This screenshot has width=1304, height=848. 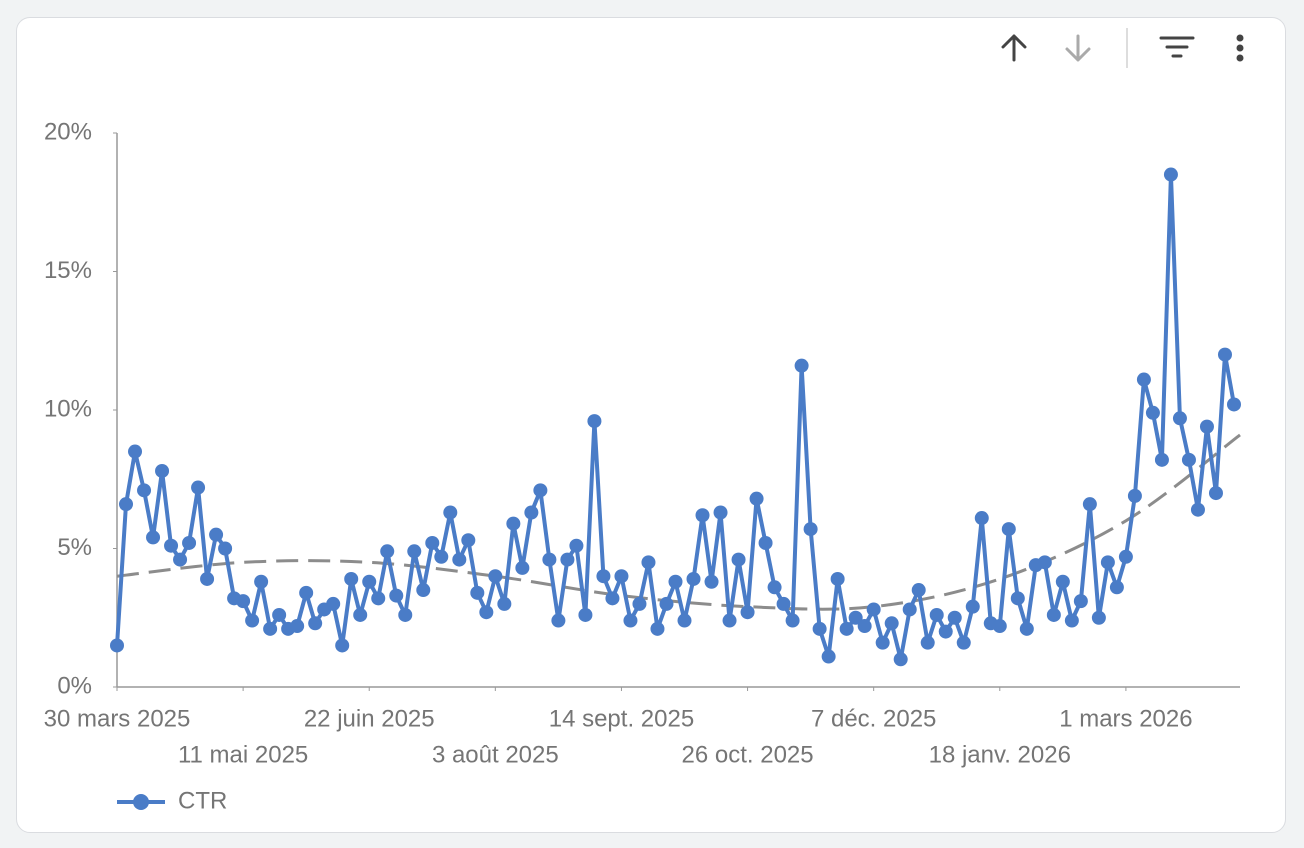 I want to click on y-tick-label: 5%, so click(x=74, y=547).